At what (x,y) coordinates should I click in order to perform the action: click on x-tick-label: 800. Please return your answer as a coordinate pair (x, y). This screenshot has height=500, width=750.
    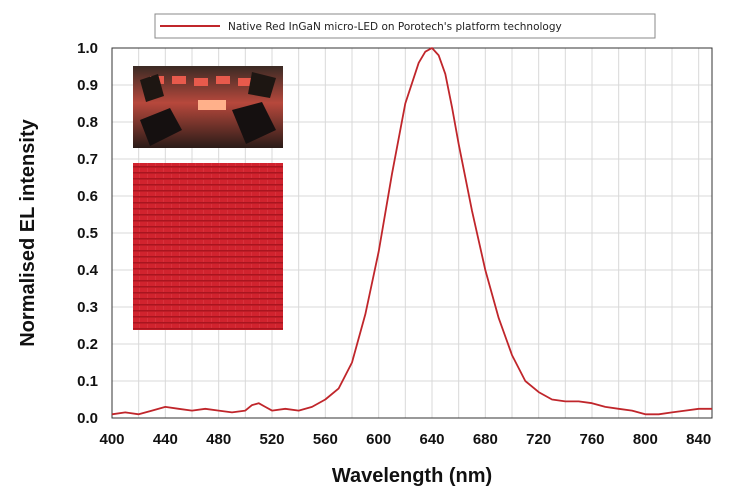
    Looking at the image, I should click on (645, 439).